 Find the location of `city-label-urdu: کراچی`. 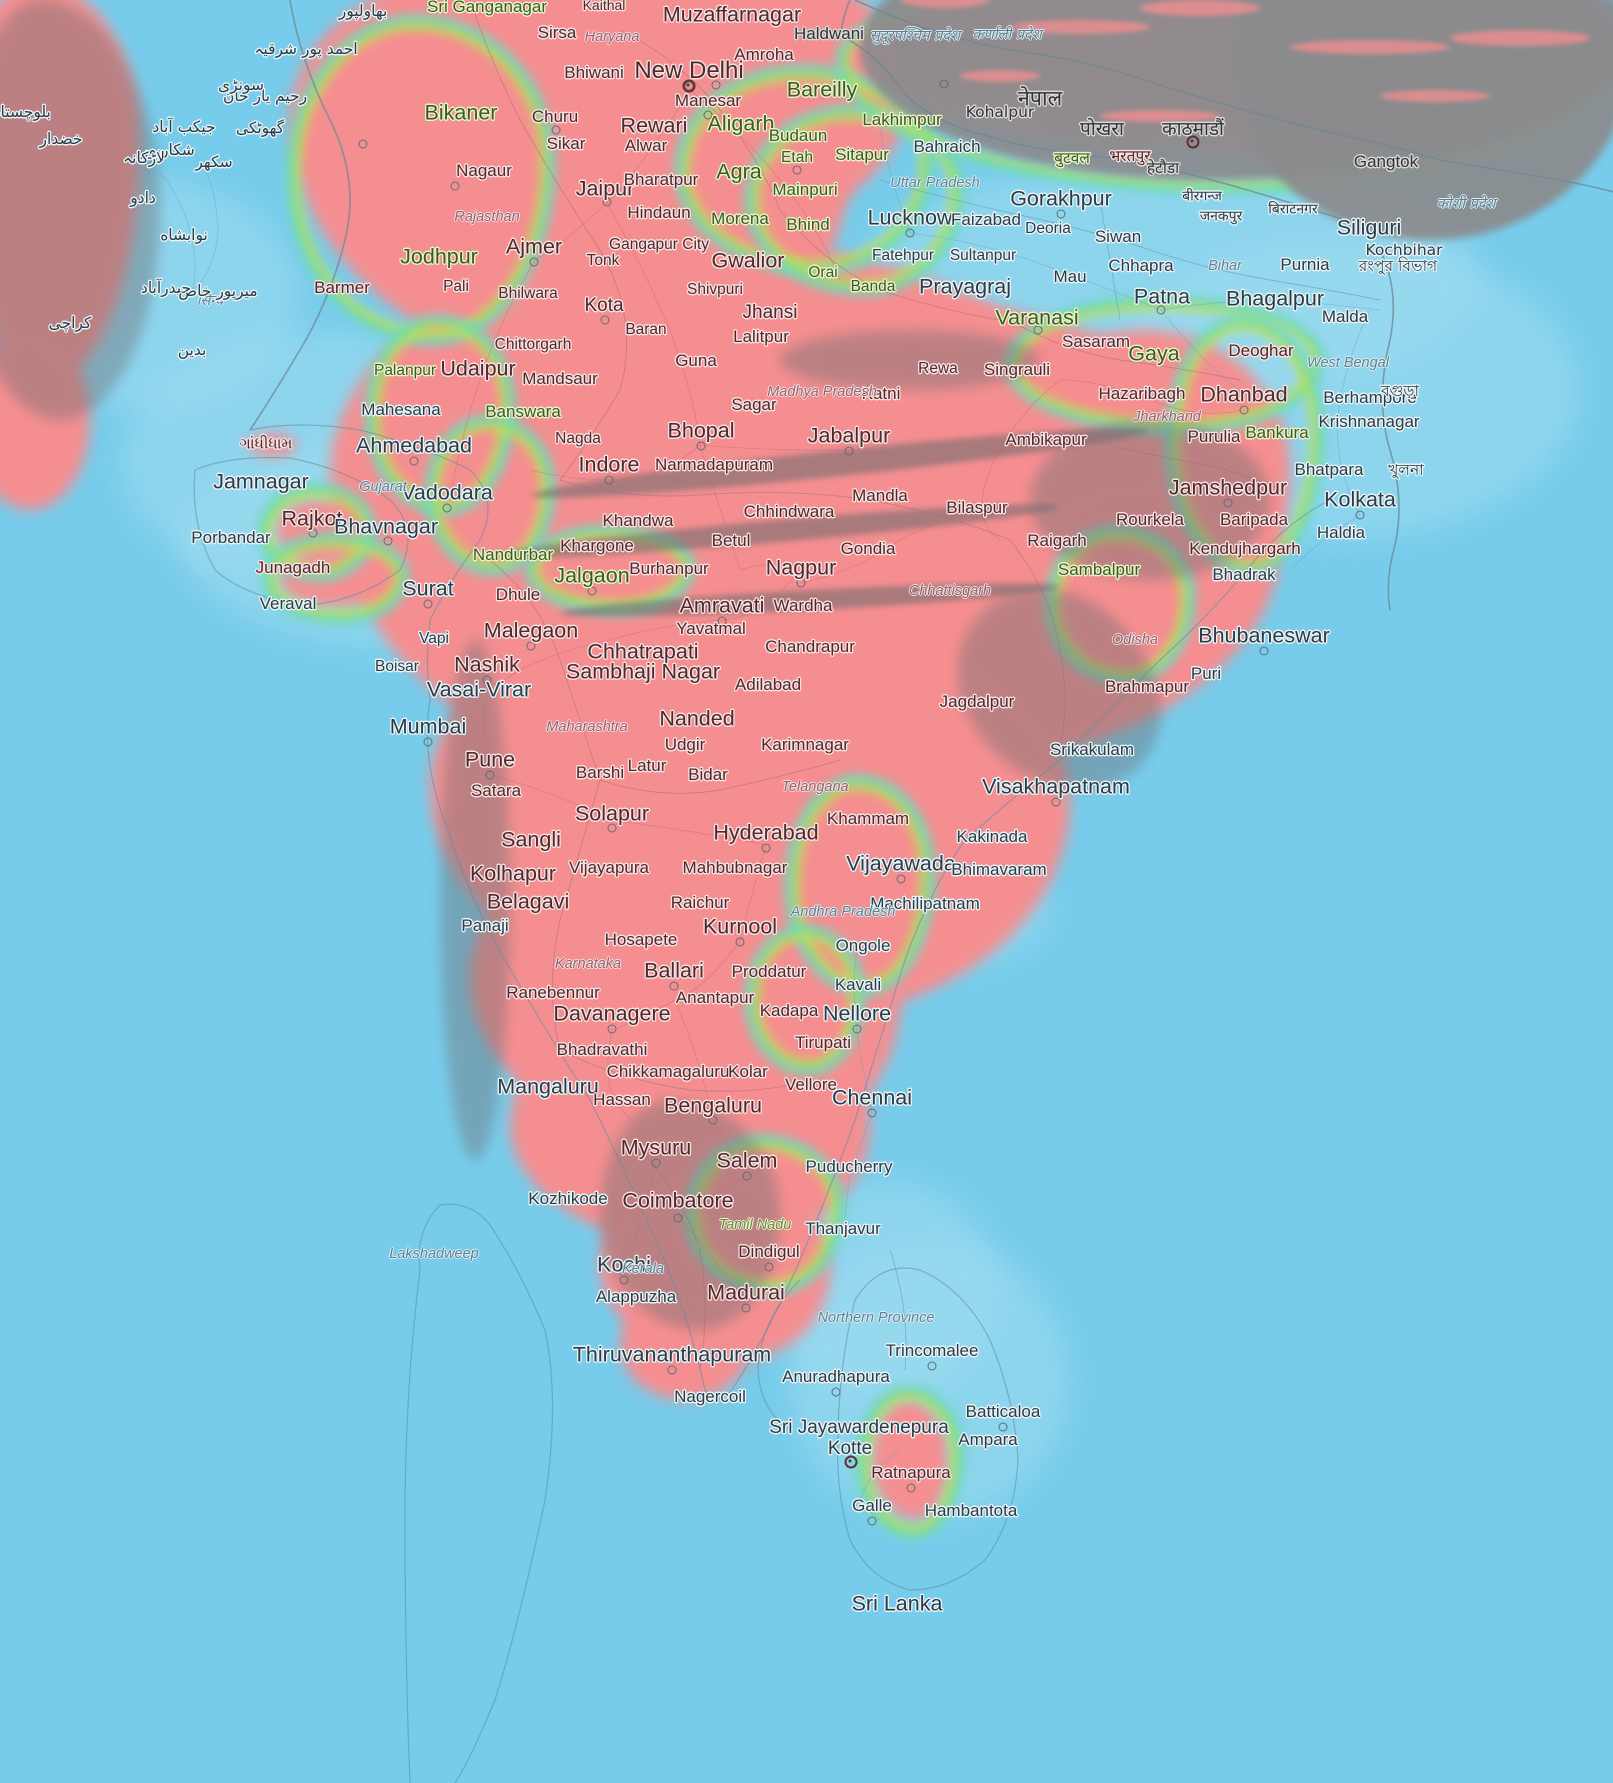

city-label-urdu: کراچی is located at coordinates (70, 323).